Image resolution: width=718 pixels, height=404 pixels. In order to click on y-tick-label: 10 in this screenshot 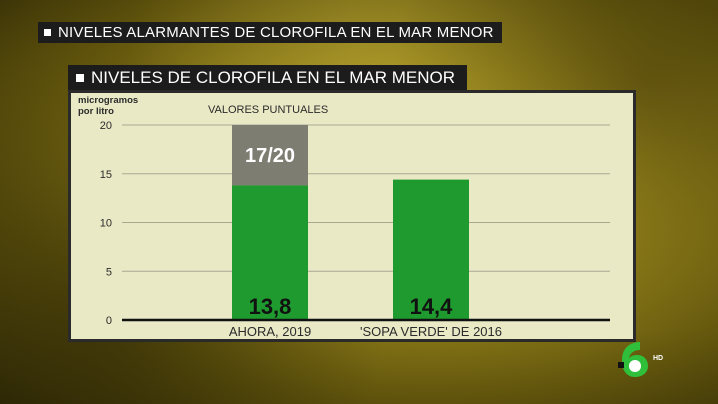, I will do `click(106, 224)`.